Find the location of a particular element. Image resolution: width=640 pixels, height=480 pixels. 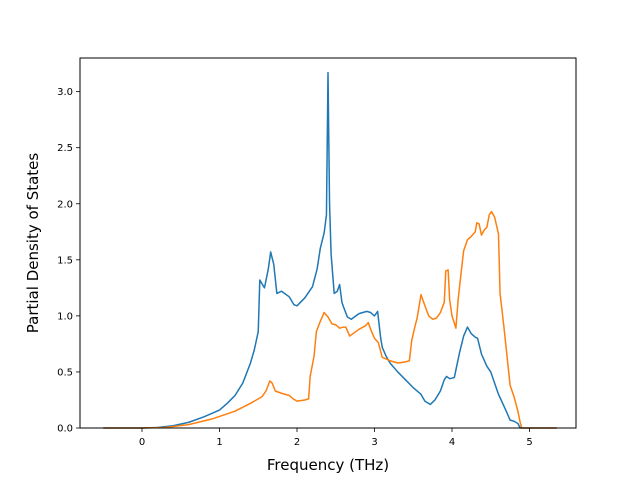

x-tick-label: 2 is located at coordinates (297, 442).